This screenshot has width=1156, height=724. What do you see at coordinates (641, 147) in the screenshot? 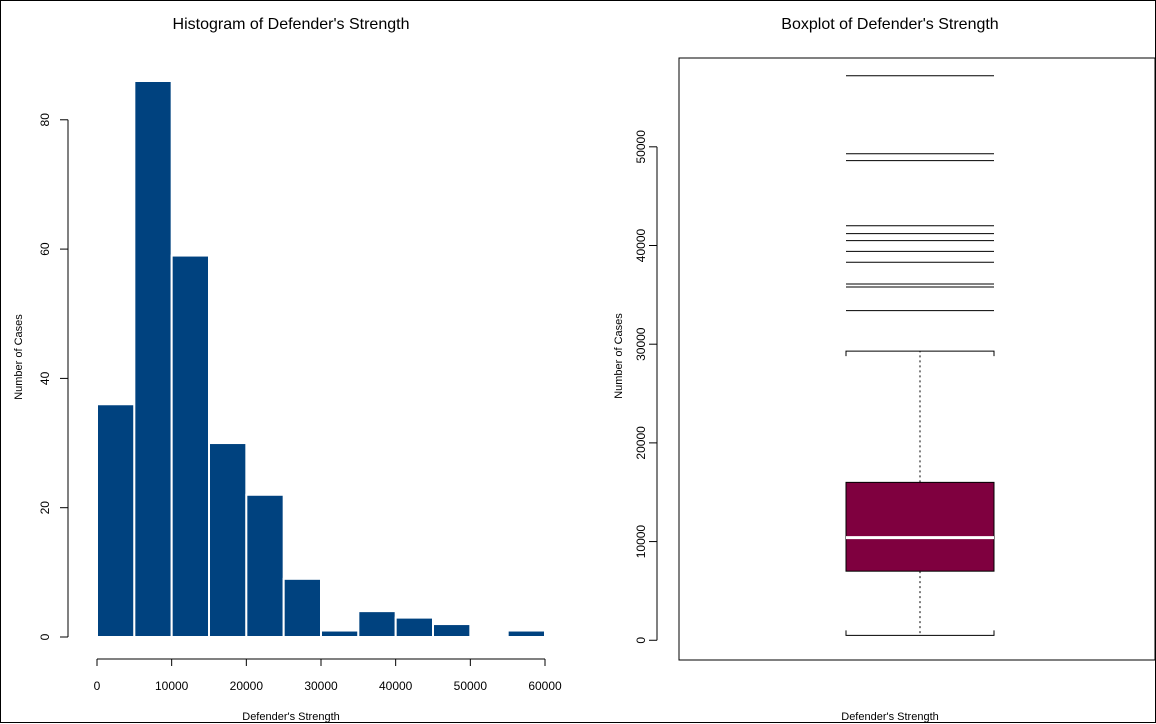
I see `boxplot-y-tick-label: 50000` at bounding box center [641, 147].